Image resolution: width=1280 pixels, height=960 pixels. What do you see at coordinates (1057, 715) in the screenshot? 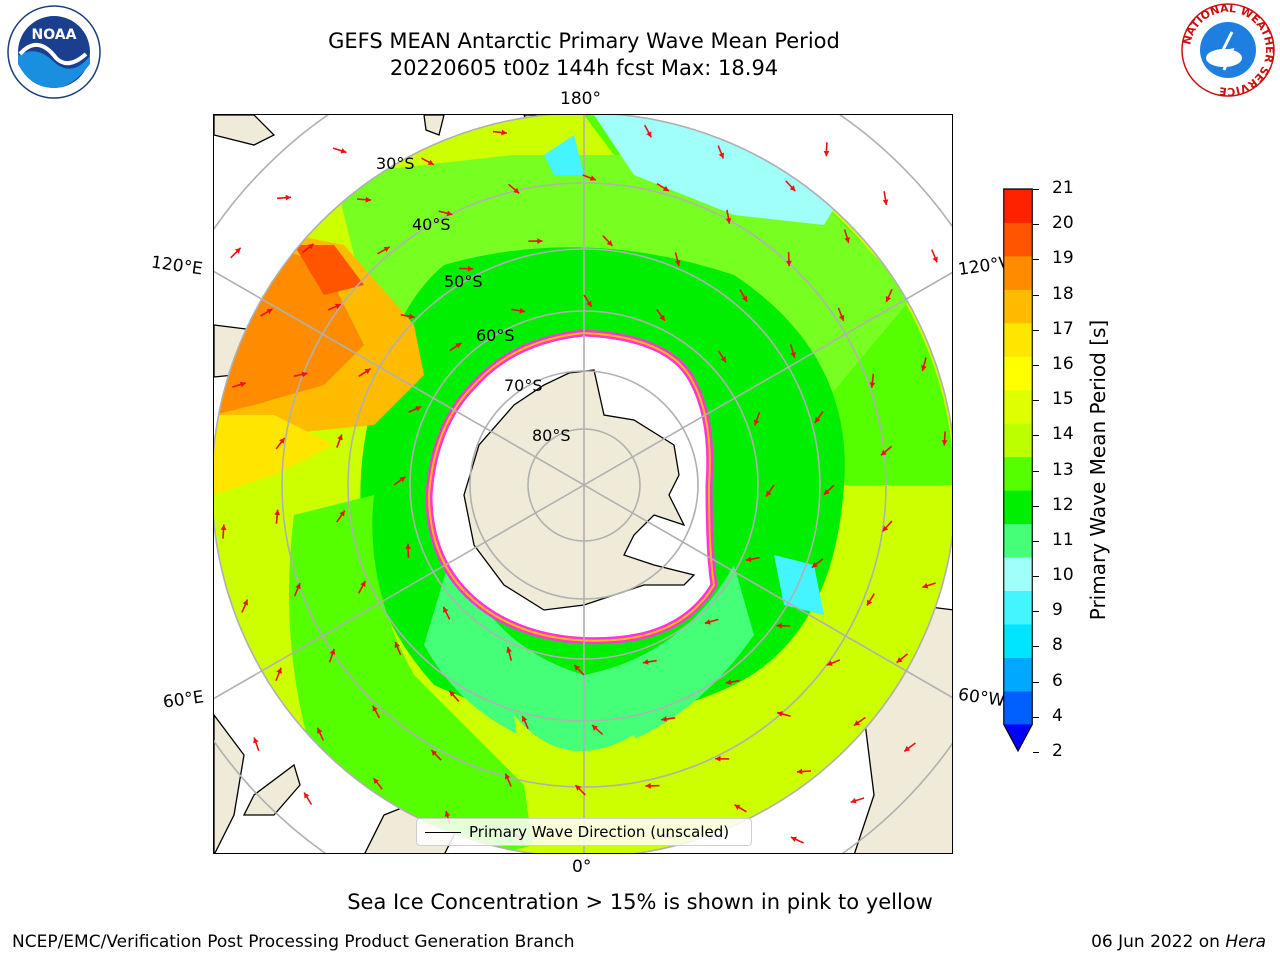
I see `colorbar-tick-label: 4` at bounding box center [1057, 715].